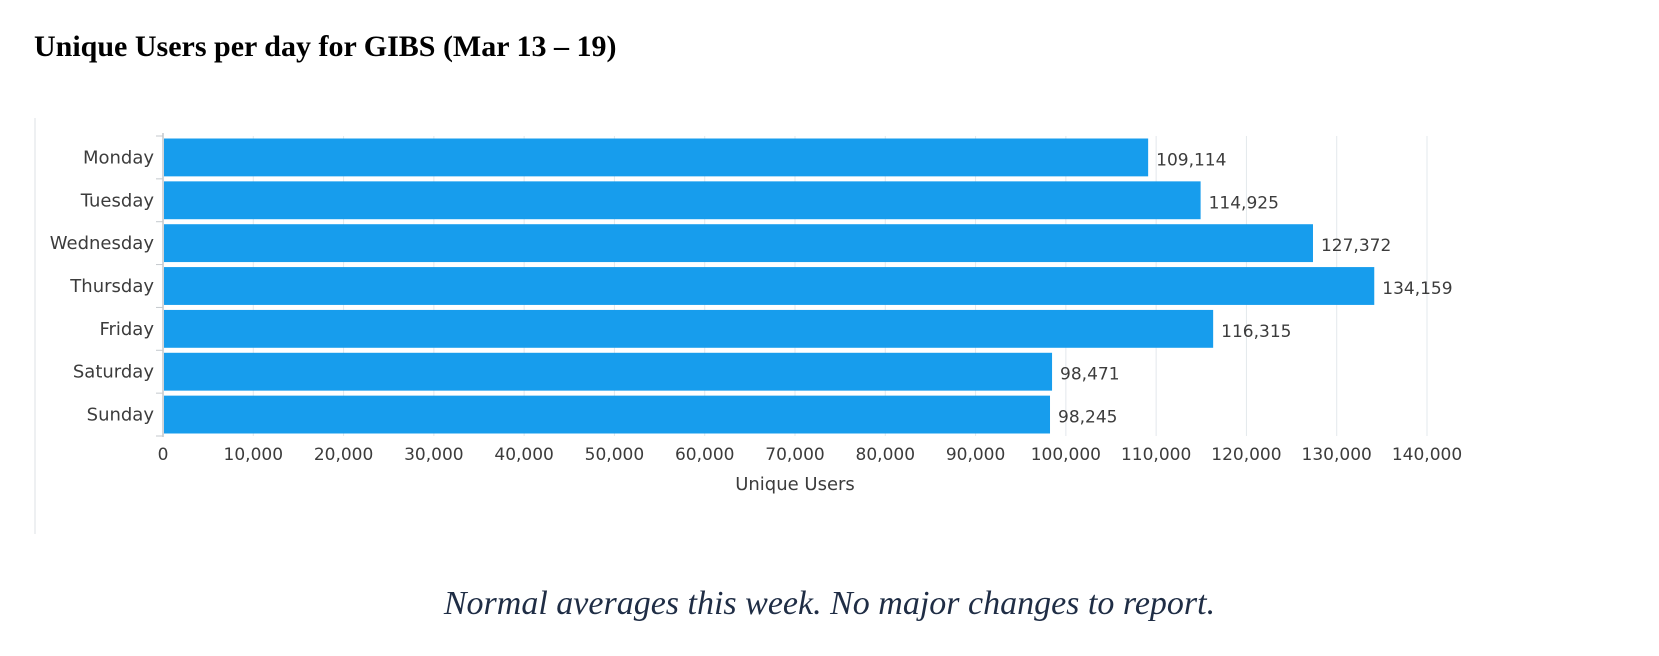  What do you see at coordinates (704, 455) in the screenshot?
I see `x-tick-label: 60,000` at bounding box center [704, 455].